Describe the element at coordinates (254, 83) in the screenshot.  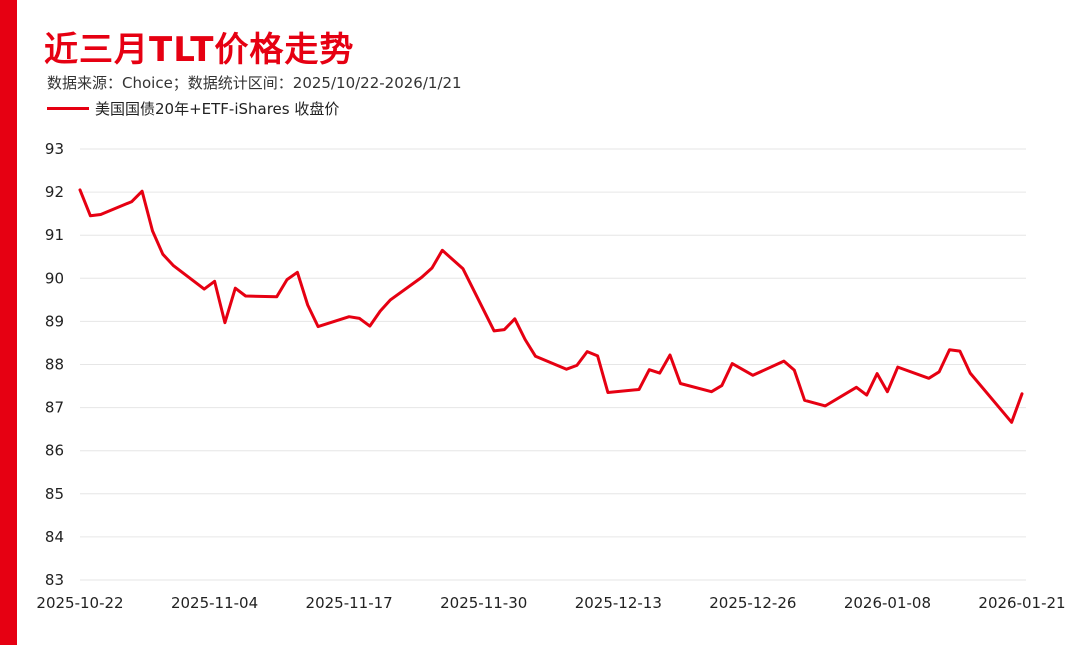
I see `chart-subtitle: 数据来源：Choice；数据统计区间：2025/10/22-2026/1/21` at that location.